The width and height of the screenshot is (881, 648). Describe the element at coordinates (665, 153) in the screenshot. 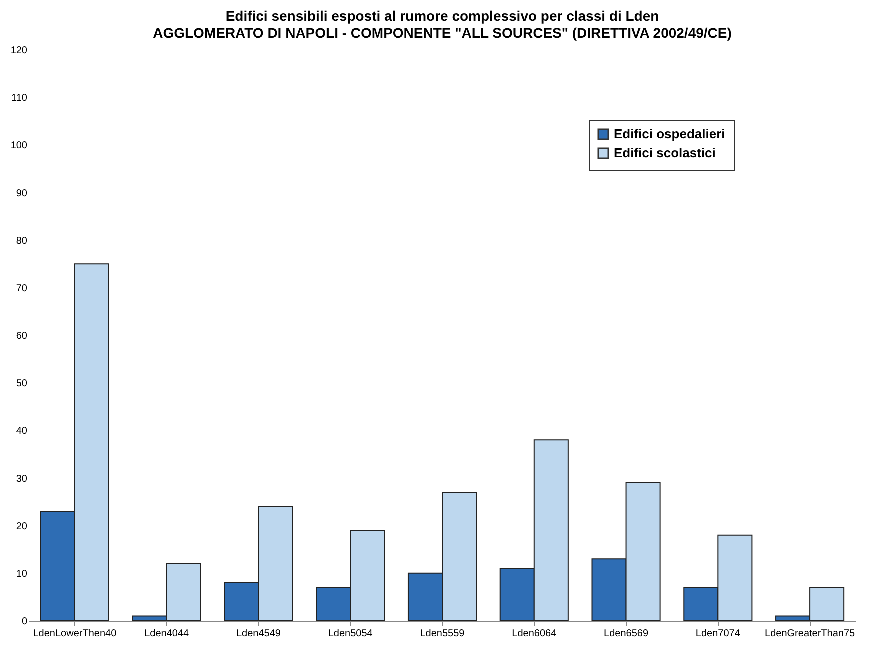

I see `legend-label: Edifici scolastici` at that location.